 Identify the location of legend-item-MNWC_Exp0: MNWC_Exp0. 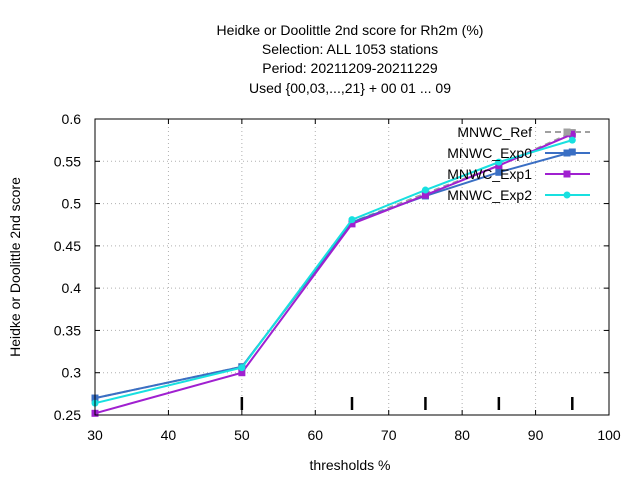
(518, 153).